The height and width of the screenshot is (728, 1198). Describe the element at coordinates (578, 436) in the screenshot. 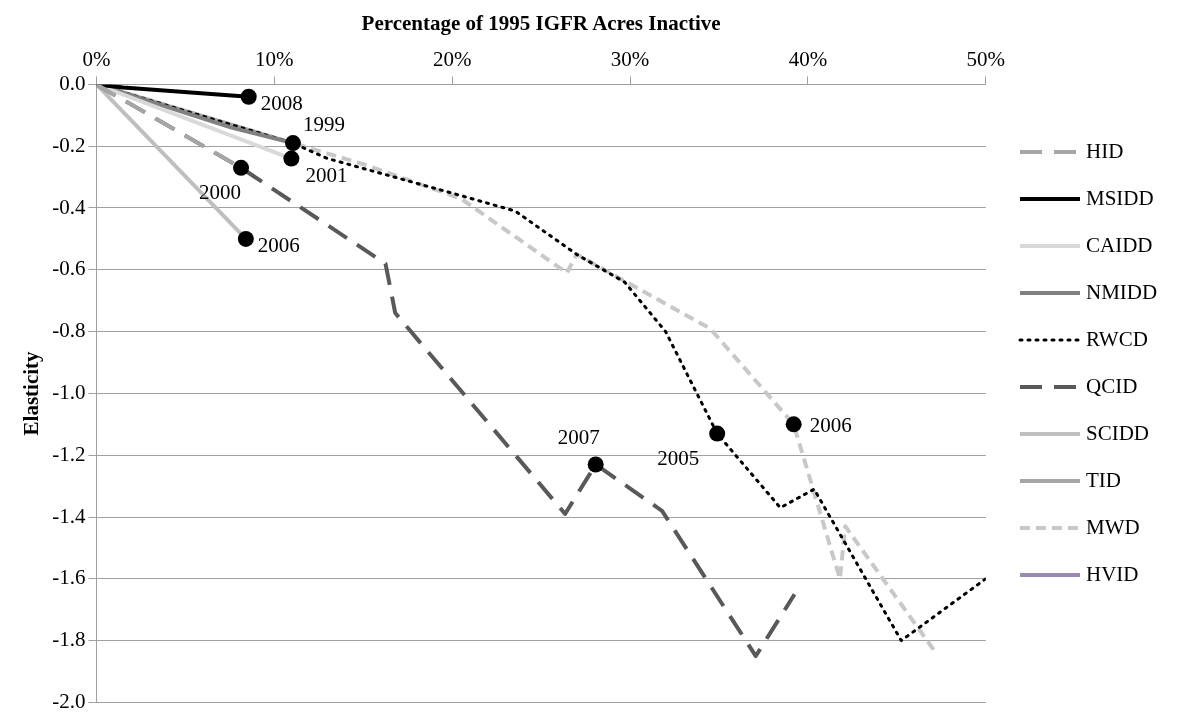

I see `annotation: 2007` at that location.